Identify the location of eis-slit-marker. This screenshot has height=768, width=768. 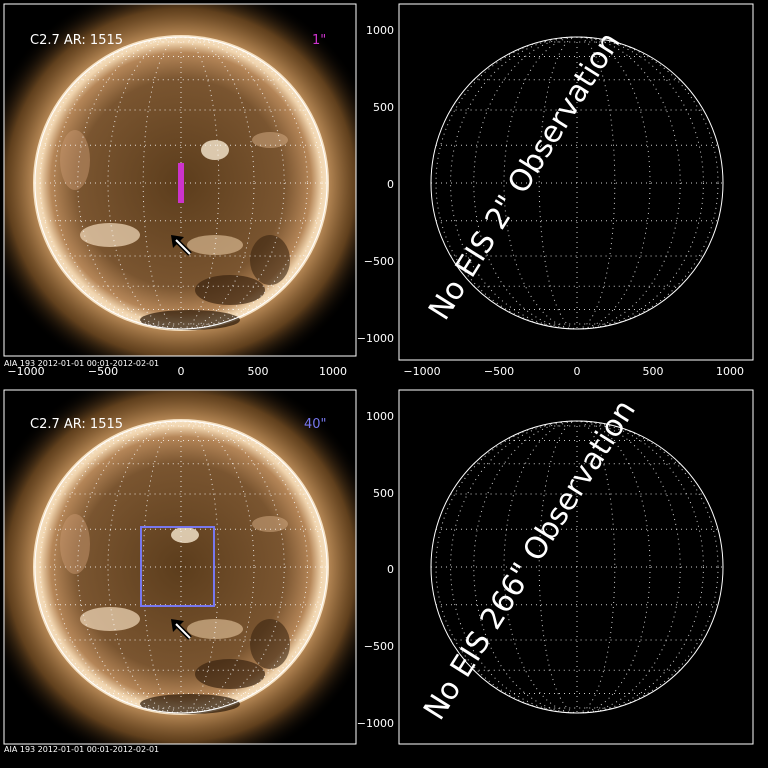
(181, 183).